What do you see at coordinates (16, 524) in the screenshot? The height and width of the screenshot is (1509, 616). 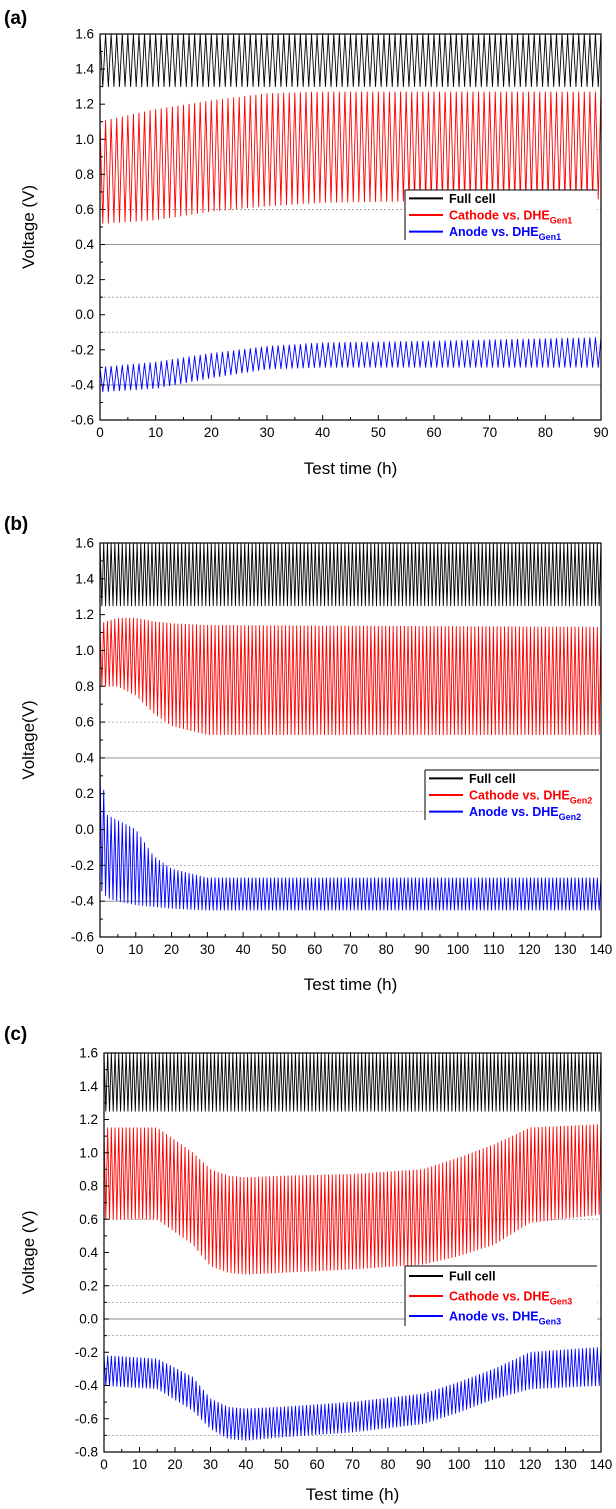 I see `panel-label: (b)` at bounding box center [16, 524].